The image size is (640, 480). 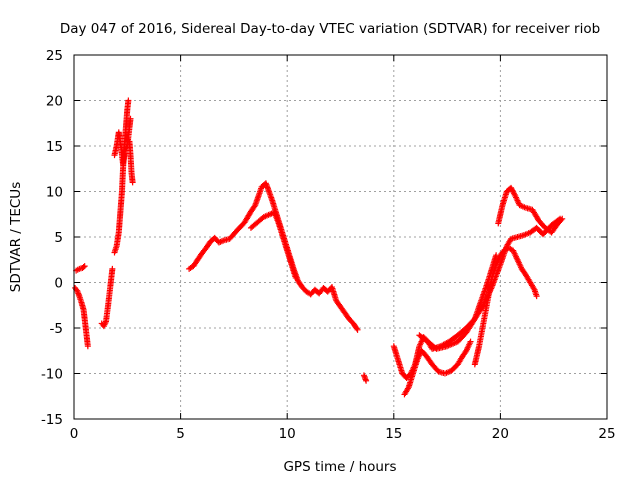 What do you see at coordinates (339, 467) in the screenshot?
I see `x-axis-label: GPS time / hours` at bounding box center [339, 467].